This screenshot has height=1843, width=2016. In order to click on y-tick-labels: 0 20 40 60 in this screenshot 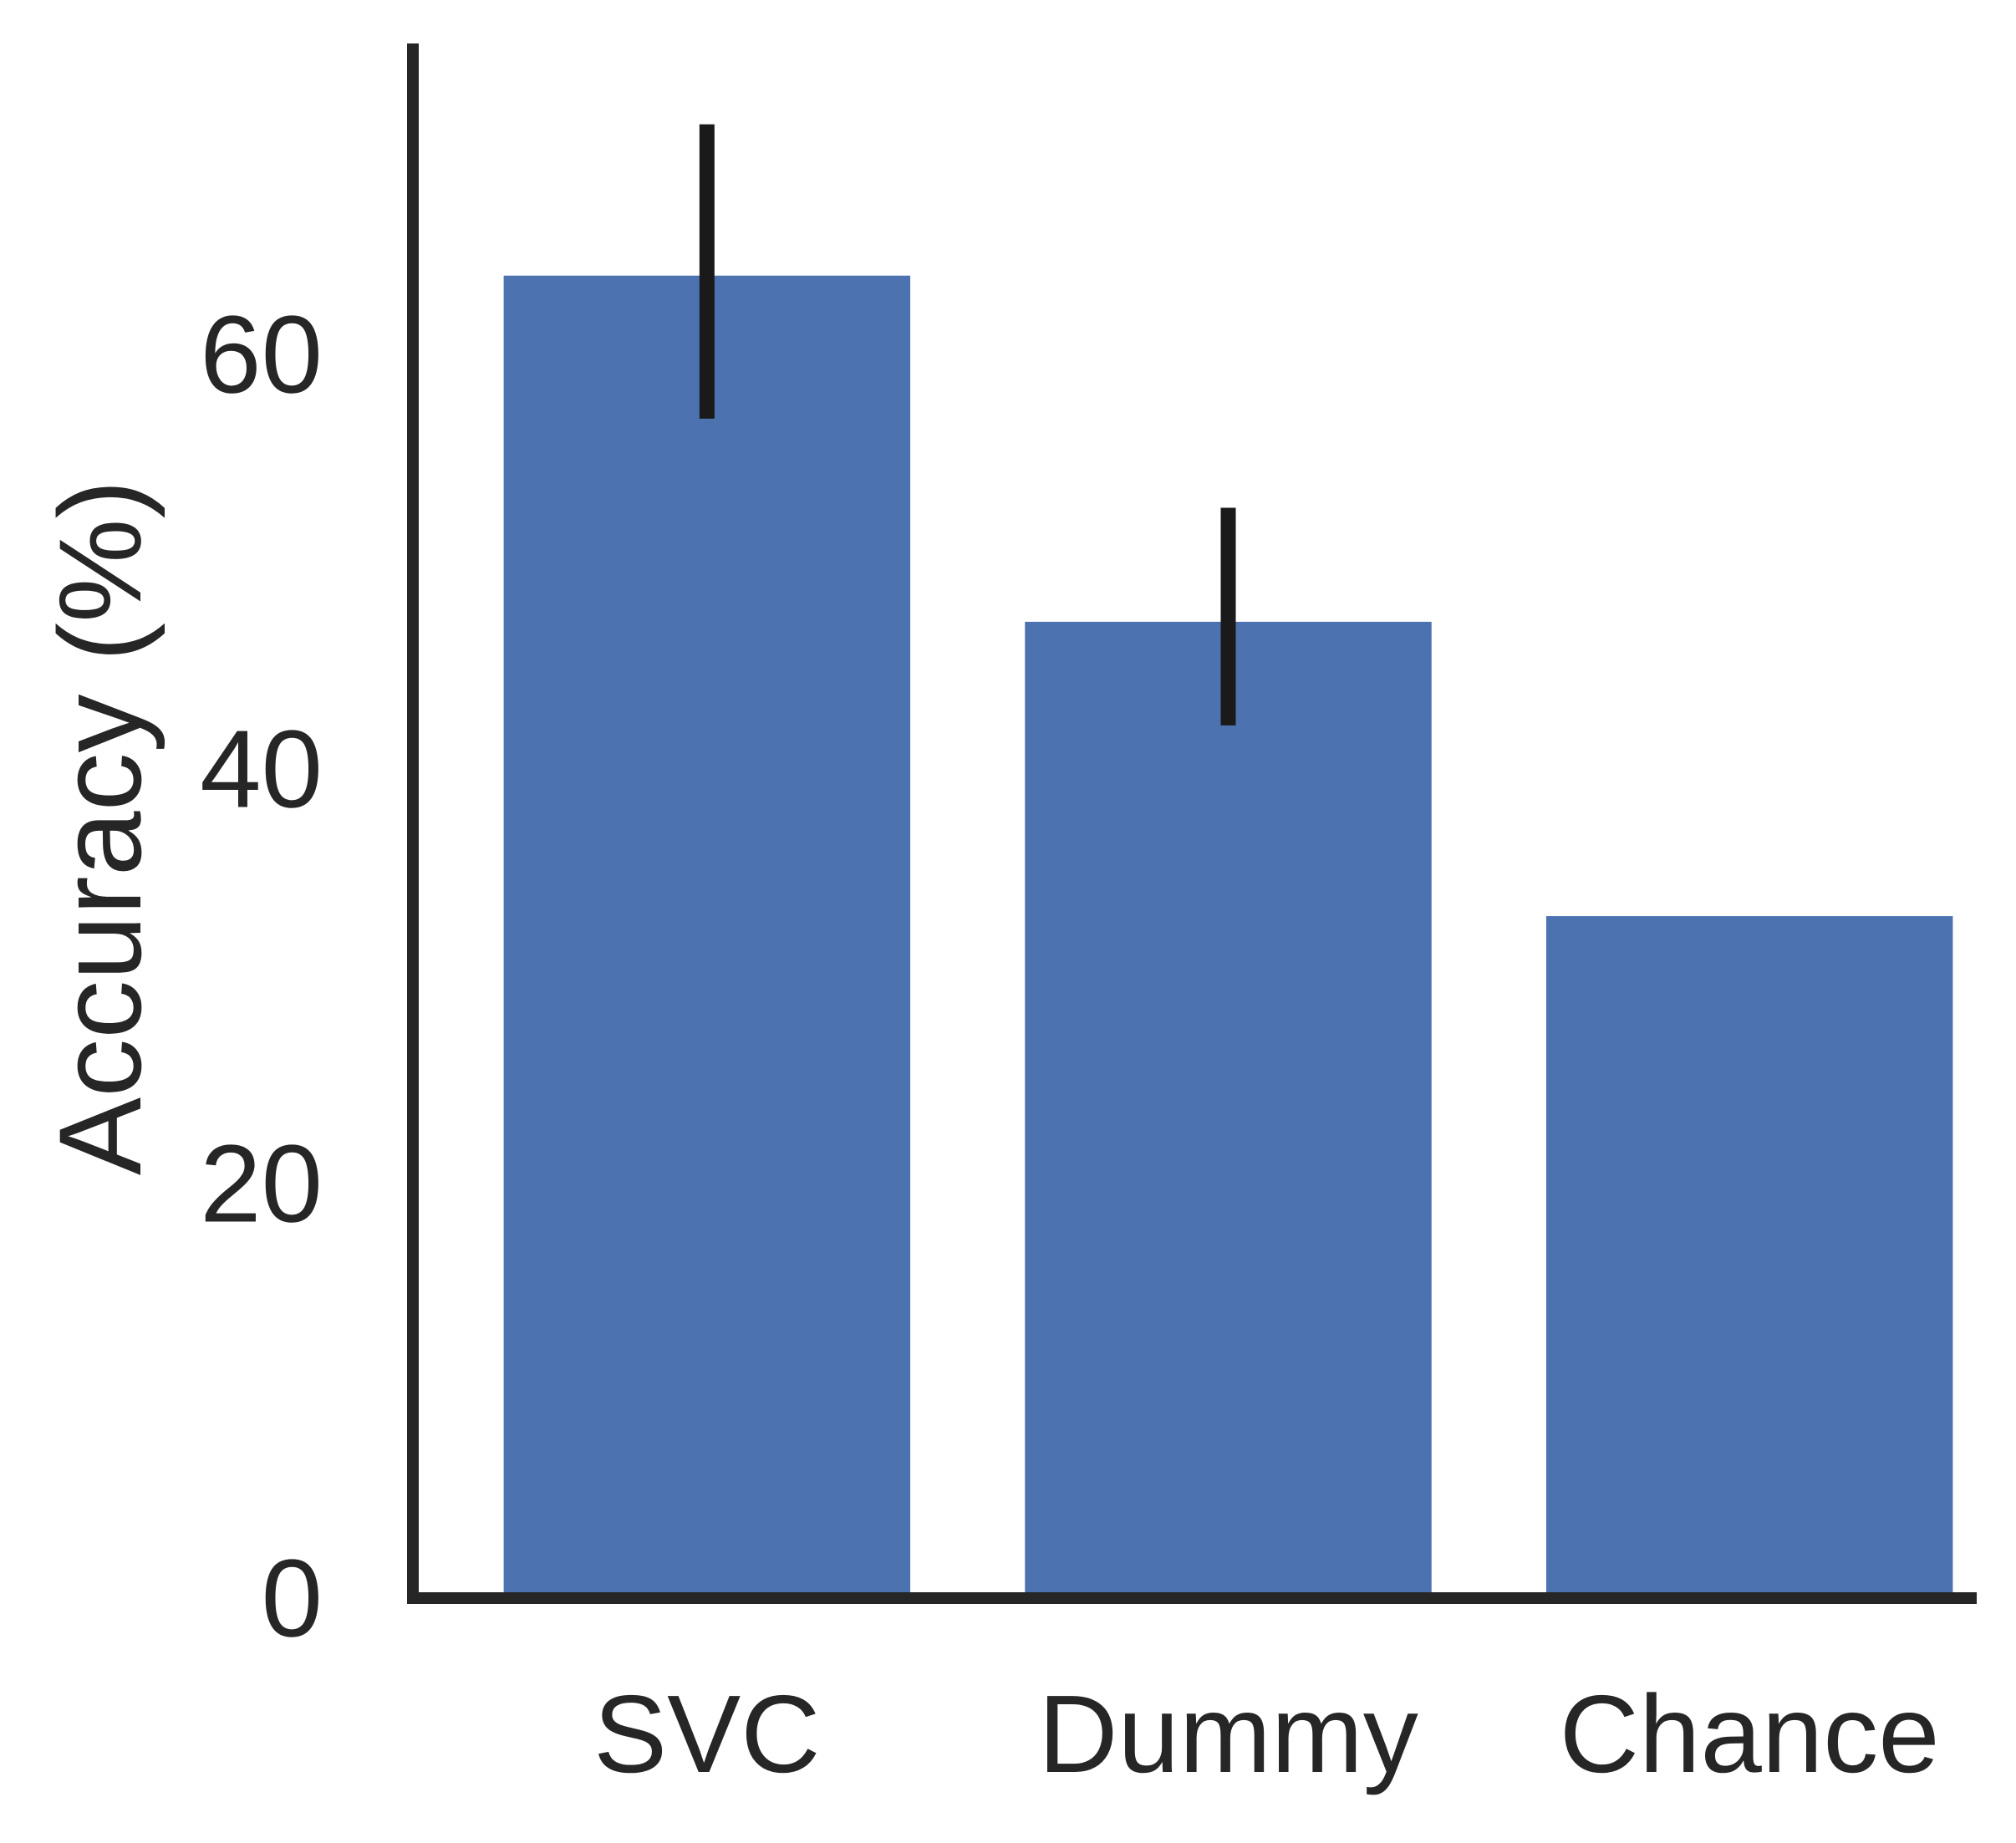, I will do `click(261, 976)`.